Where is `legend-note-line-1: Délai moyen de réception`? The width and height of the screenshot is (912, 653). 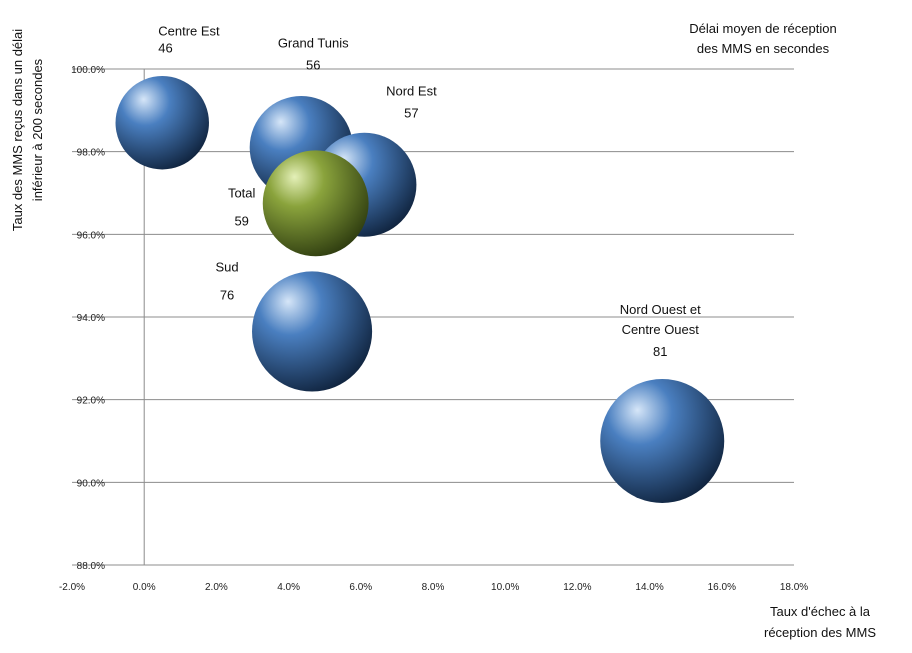 legend-note-line-1: Délai moyen de réception is located at coordinates (762, 28).